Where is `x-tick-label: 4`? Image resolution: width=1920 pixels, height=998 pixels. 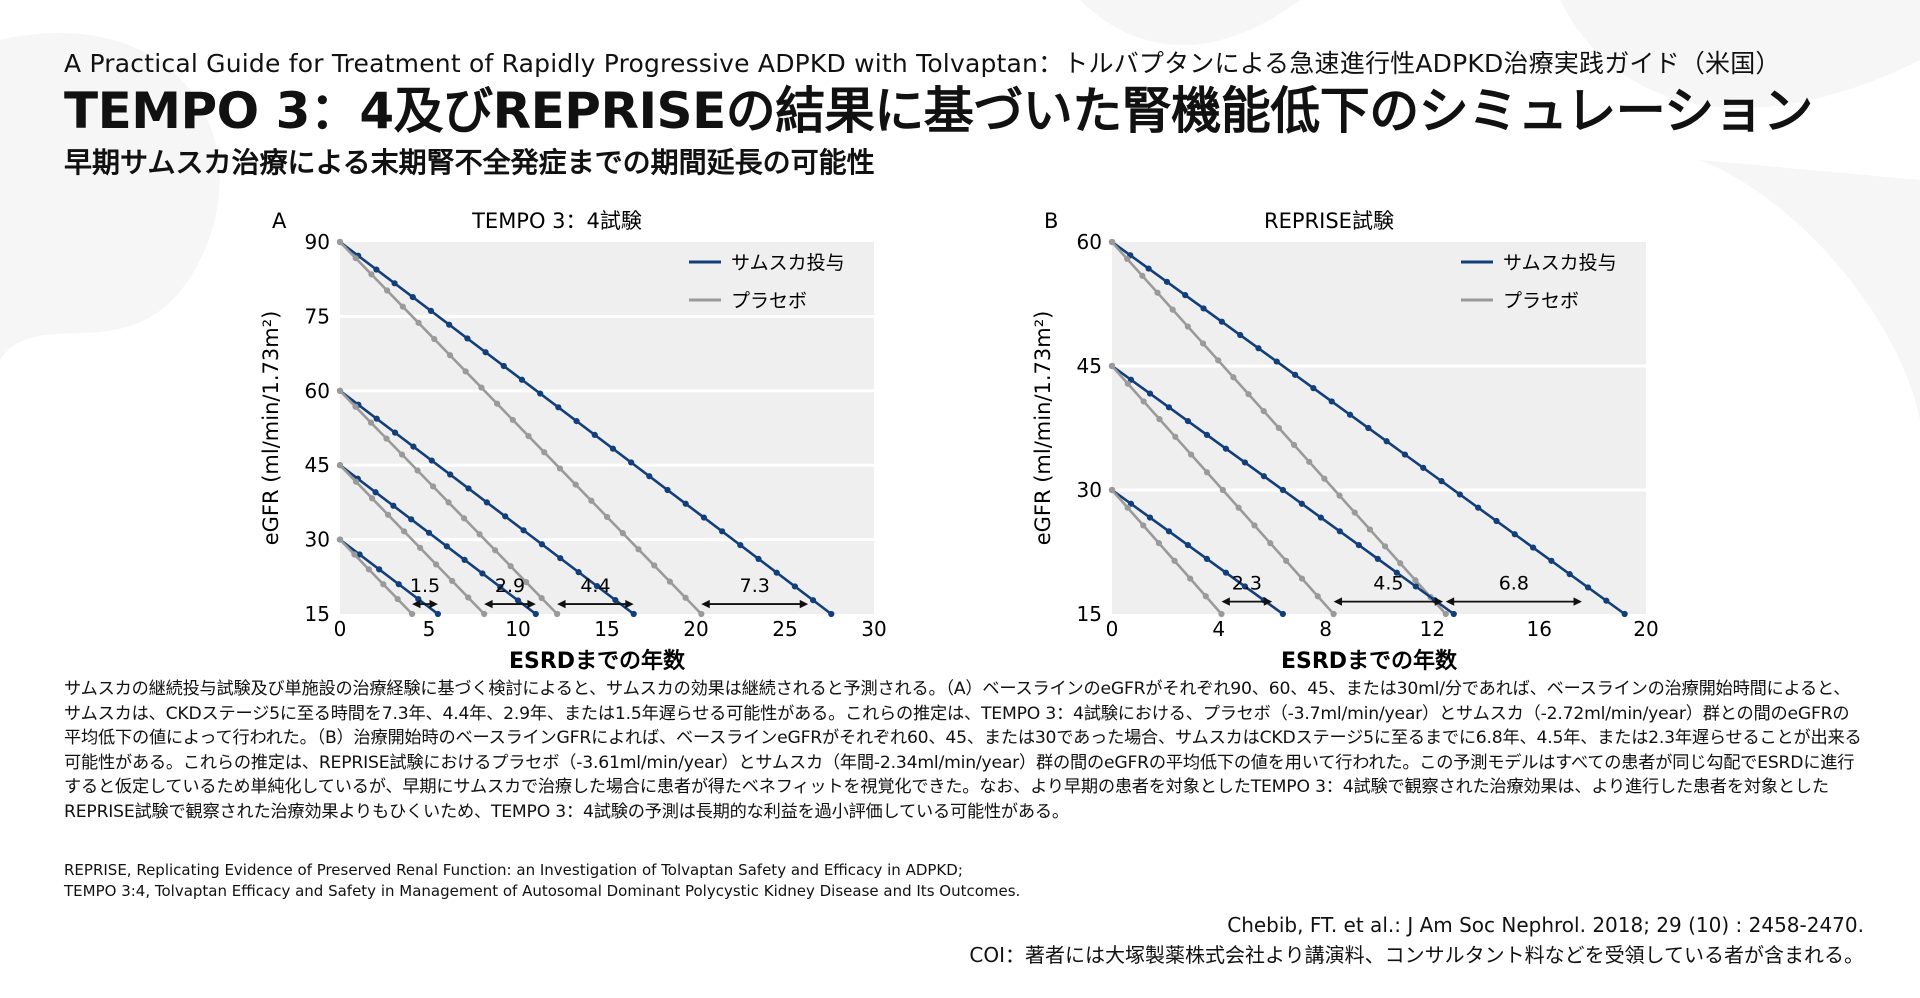
x-tick-label: 4 is located at coordinates (1218, 629).